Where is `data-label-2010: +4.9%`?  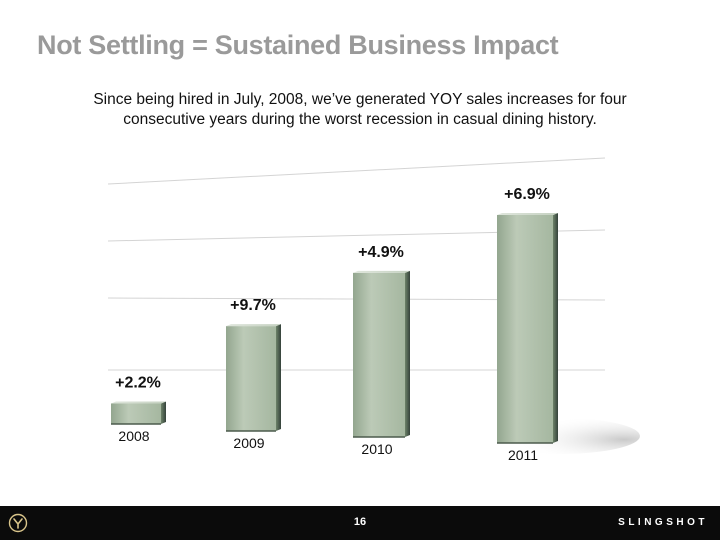
data-label-2010: +4.9% is located at coordinates (381, 252).